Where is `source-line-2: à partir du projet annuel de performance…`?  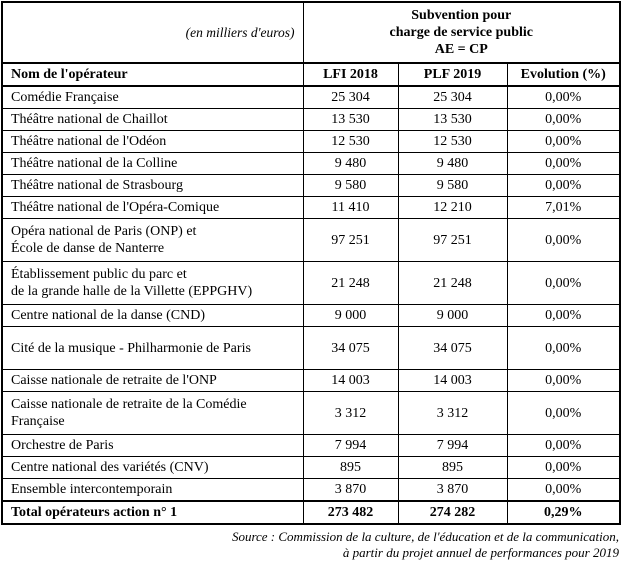
source-line-2: à partir du projet annuel de performance… is located at coordinates (480, 552).